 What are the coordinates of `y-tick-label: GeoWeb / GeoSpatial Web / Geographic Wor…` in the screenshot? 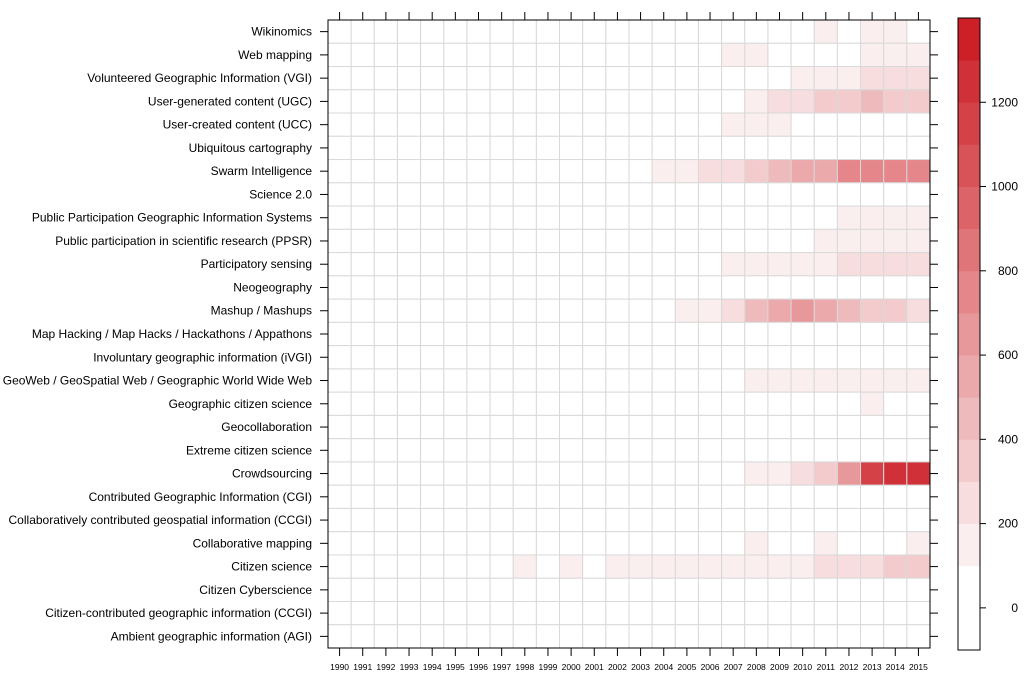 It's located at (158, 381).